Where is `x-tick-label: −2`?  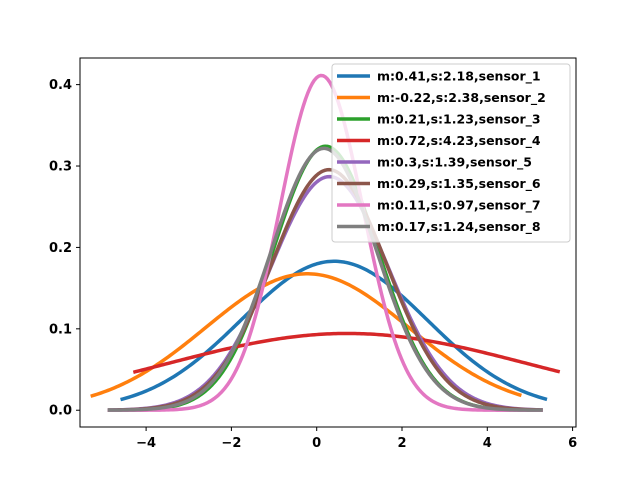 x-tick-label: −2 is located at coordinates (231, 443).